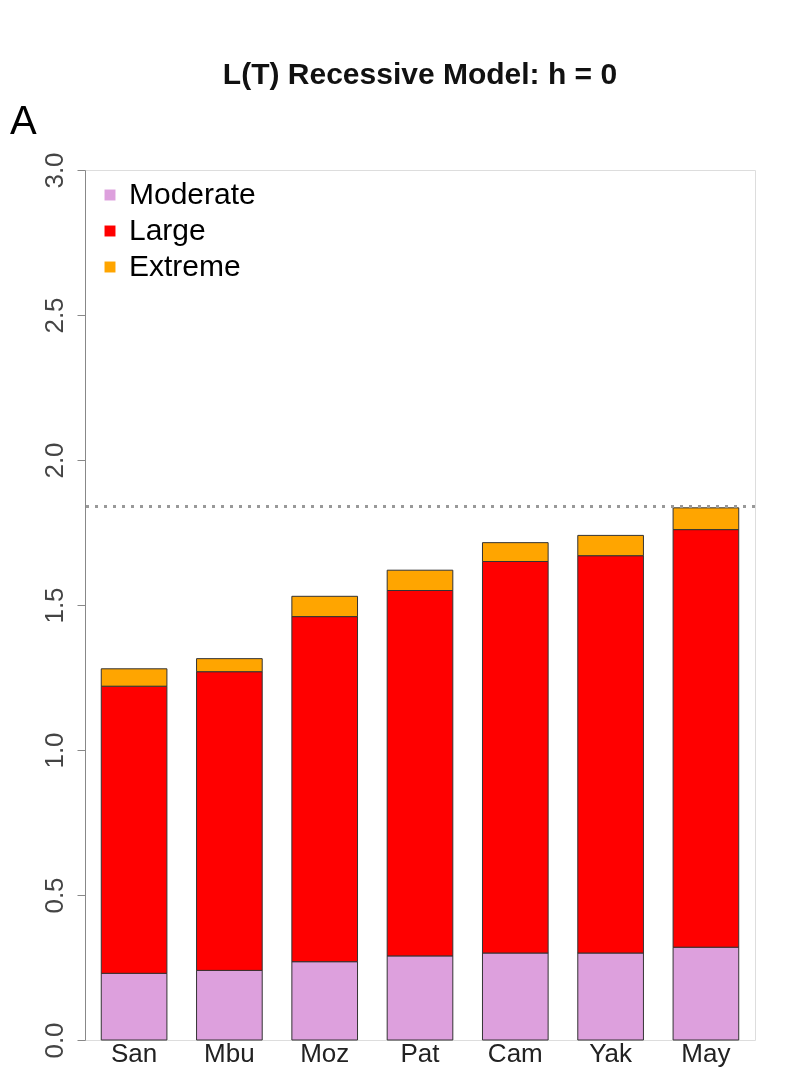 Image resolution: width=803 pixels, height=1079 pixels. I want to click on y-tick-label: 1.0, so click(53, 750).